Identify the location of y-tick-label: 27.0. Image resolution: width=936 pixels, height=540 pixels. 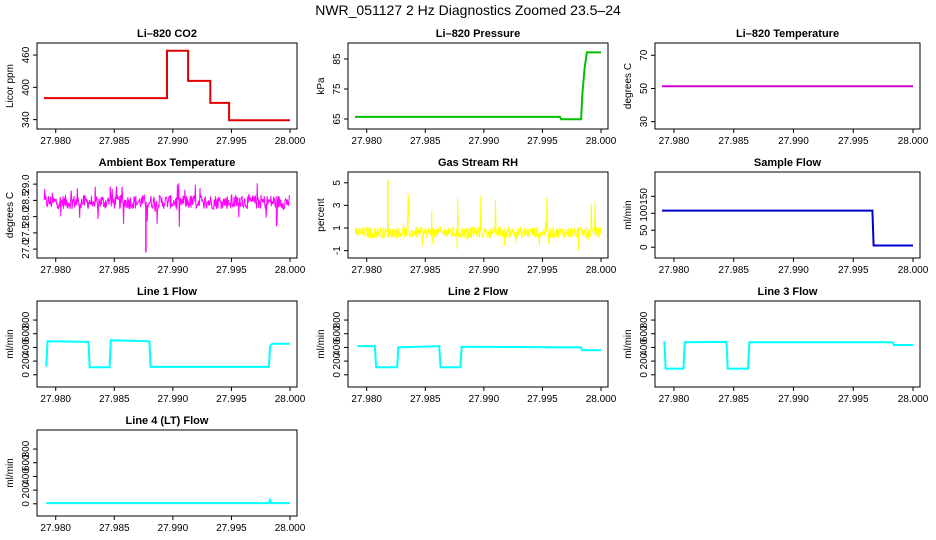
(26, 249).